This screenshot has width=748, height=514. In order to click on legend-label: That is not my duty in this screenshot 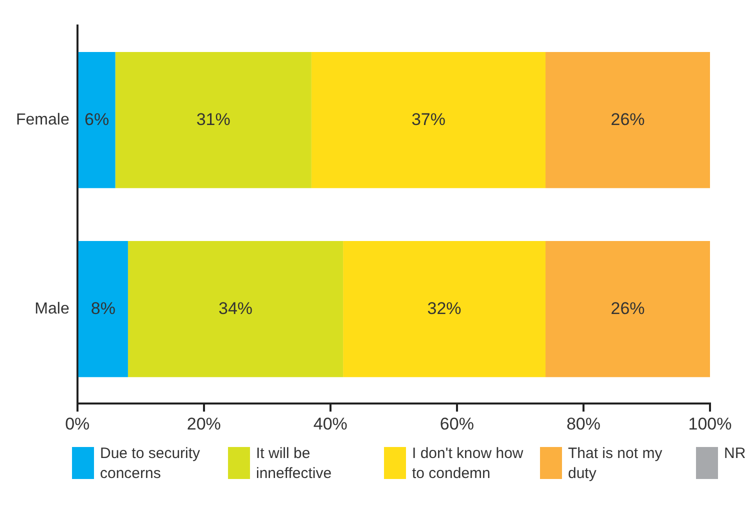, I will do `click(616, 464)`.